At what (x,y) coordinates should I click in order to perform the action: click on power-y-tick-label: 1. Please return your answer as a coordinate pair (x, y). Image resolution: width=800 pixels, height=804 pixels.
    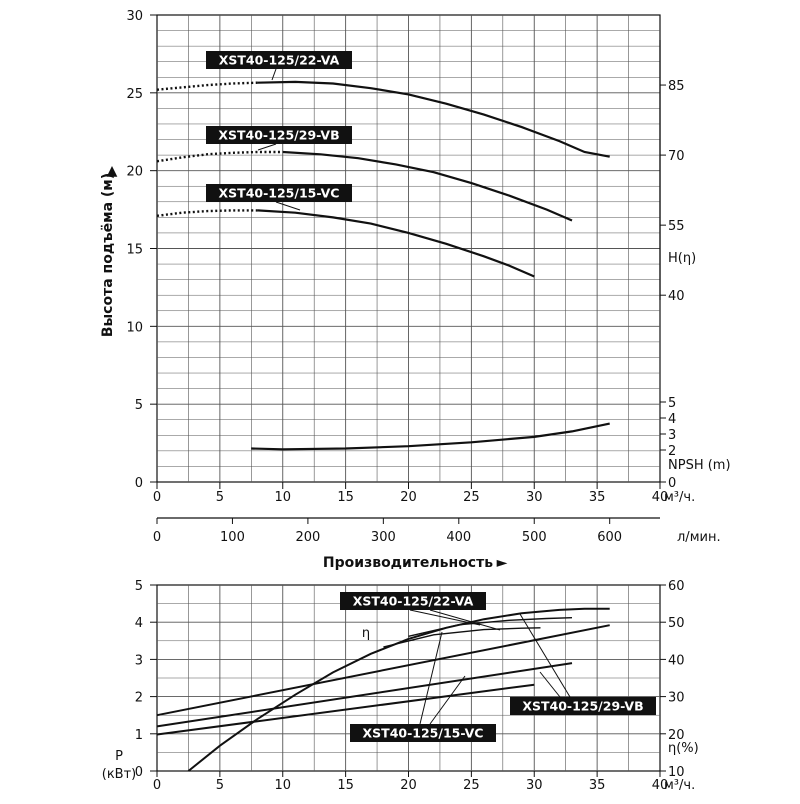
    Looking at the image, I should click on (139, 735).